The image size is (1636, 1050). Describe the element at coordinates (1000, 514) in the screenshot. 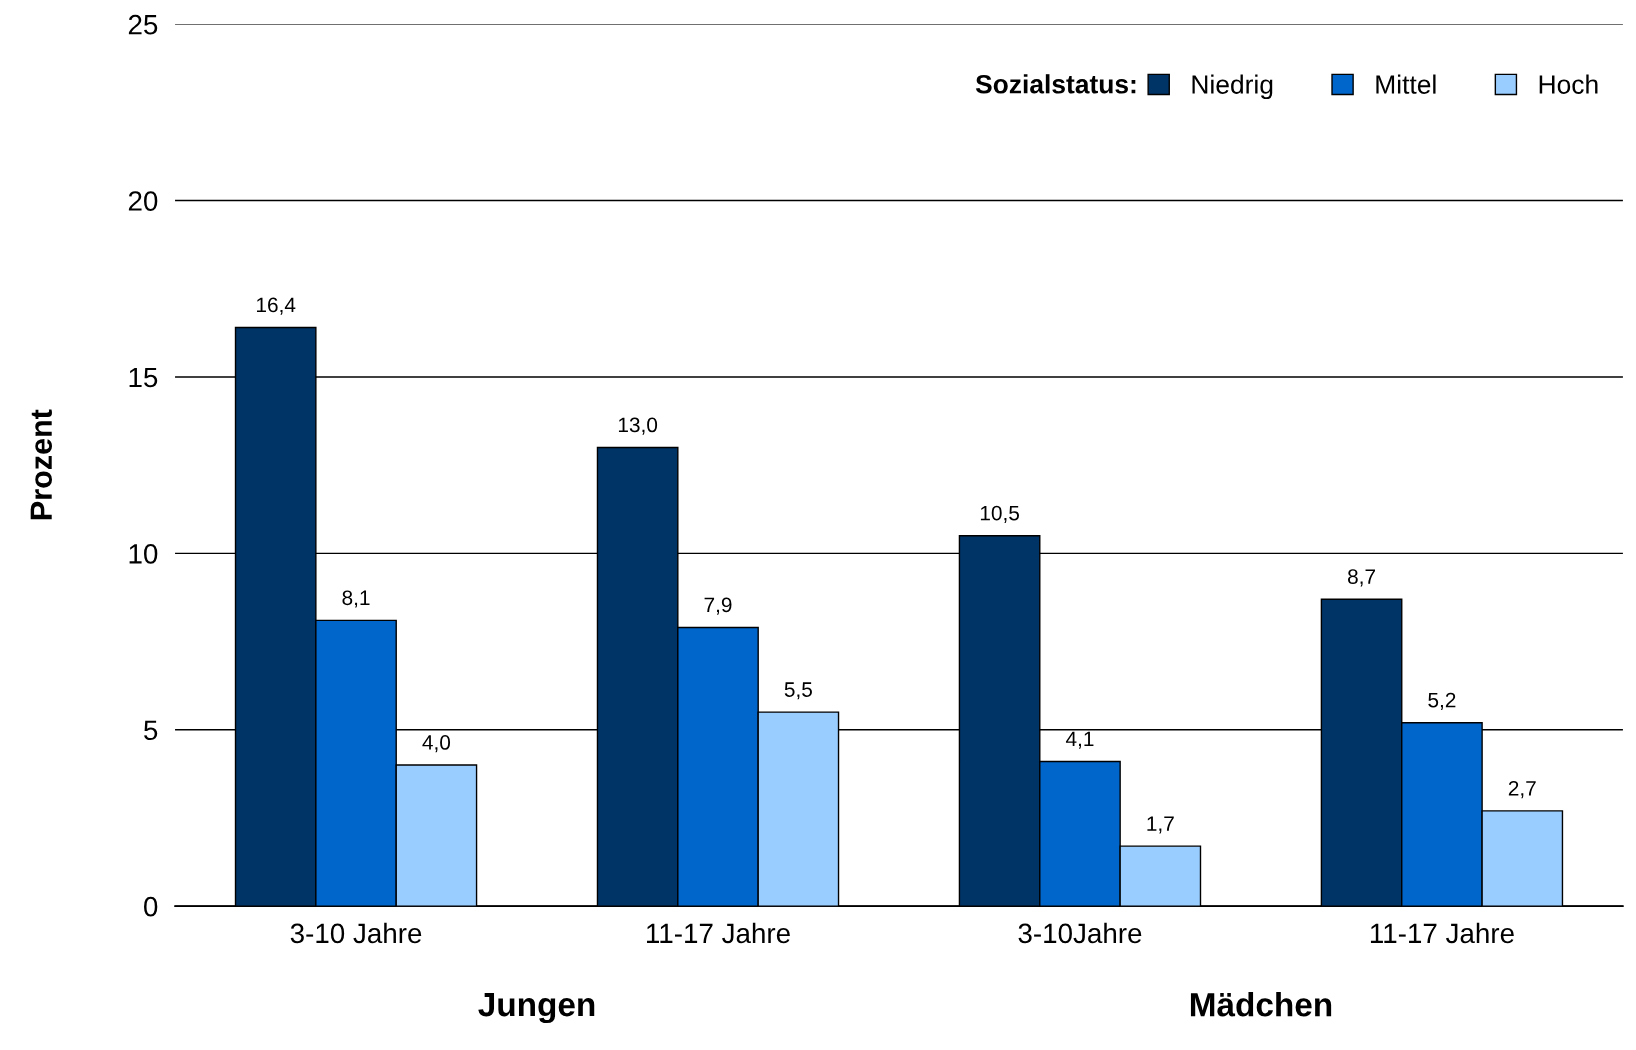

I see `data-label: 10,5` at that location.